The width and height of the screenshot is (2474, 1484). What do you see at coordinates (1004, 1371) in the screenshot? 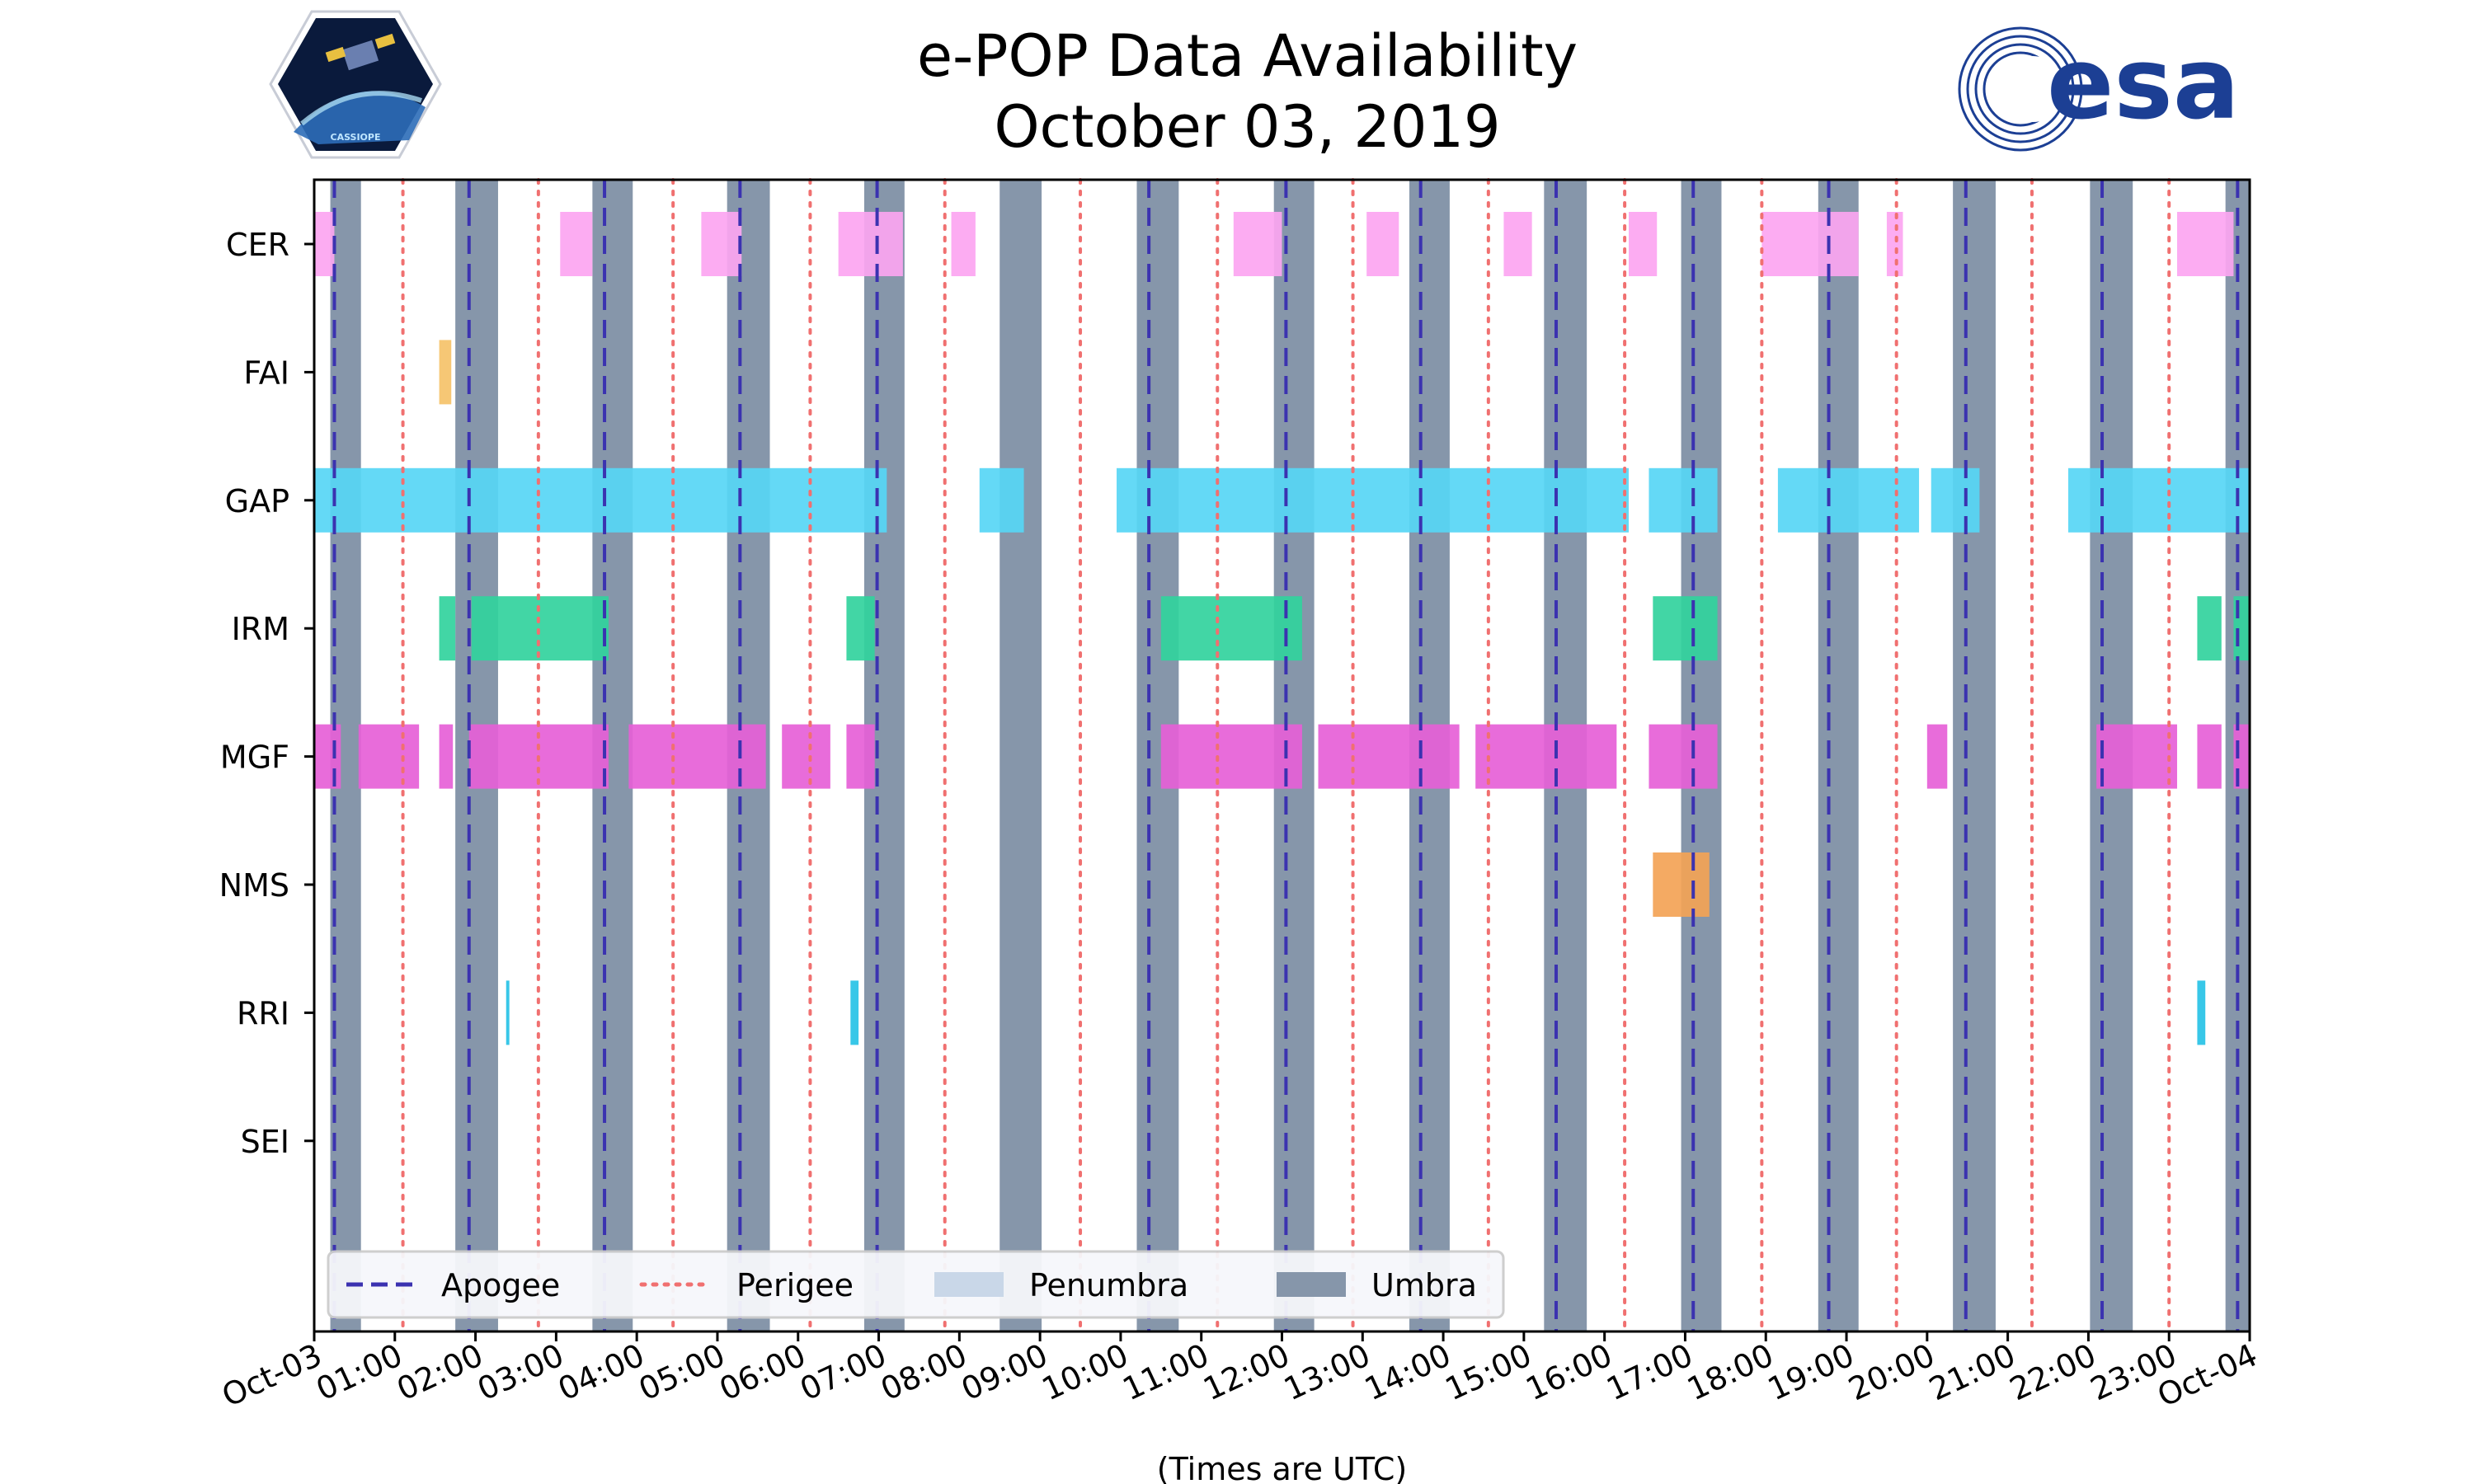
I see `x-tick-label: 09:00` at bounding box center [1004, 1371].